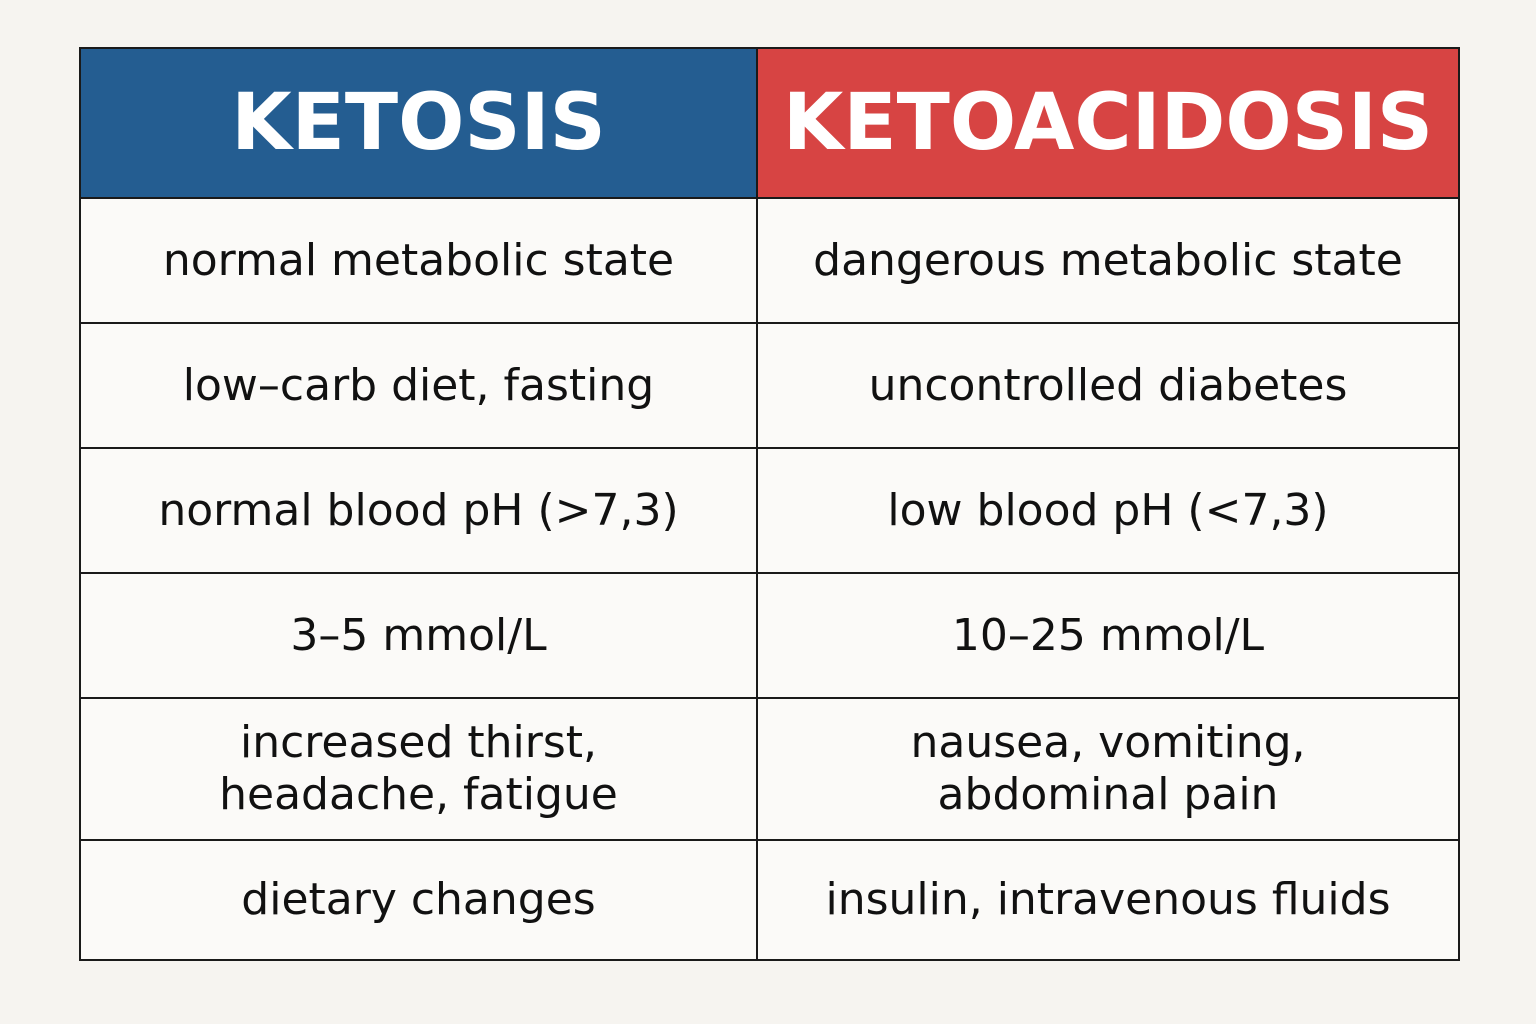  What do you see at coordinates (418, 385) in the screenshot?
I see `ketosis-cell: low–carb diet, fasting` at bounding box center [418, 385].